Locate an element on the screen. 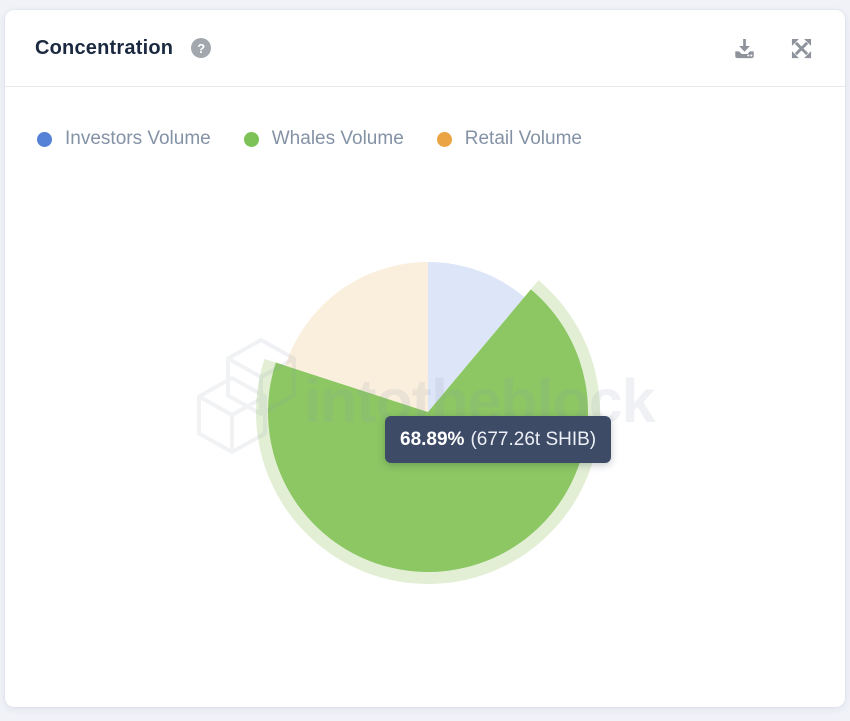  legend-dot-whales is located at coordinates (251, 139).